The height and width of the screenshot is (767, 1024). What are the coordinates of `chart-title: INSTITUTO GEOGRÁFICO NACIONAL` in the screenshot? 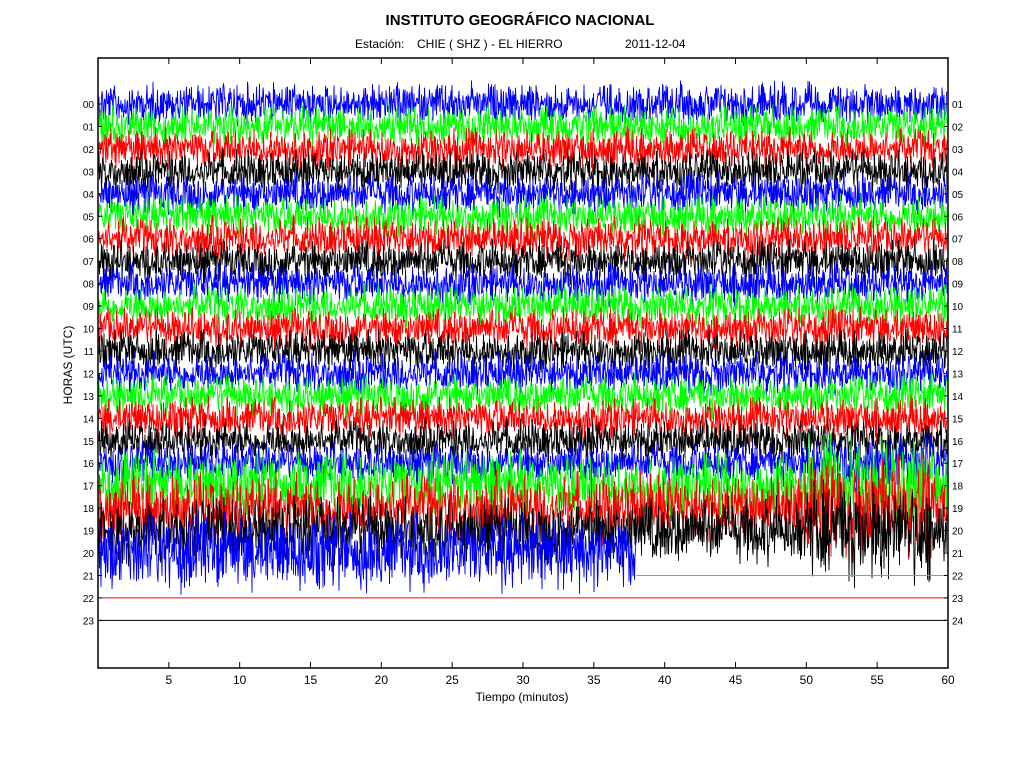 It's located at (520, 20).